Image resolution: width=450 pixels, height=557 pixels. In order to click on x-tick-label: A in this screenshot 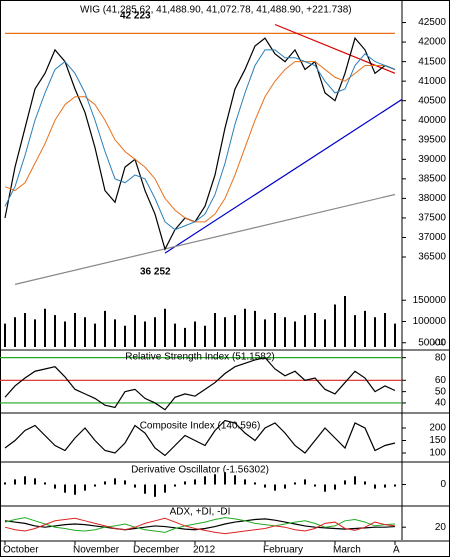, I will do `click(396, 550)`.